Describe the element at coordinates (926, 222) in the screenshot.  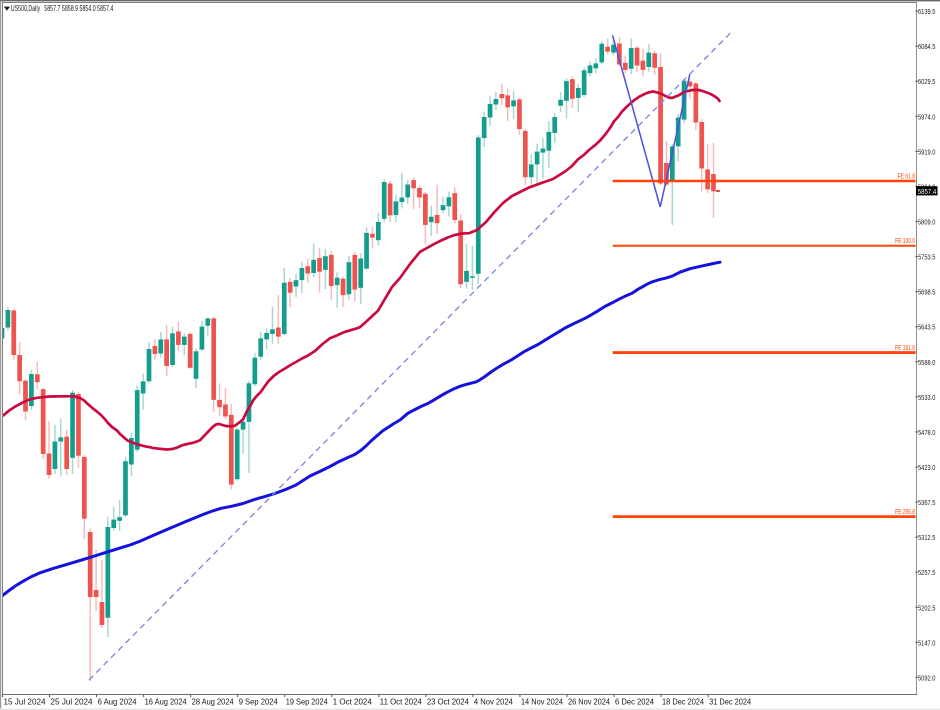
I see `svg-text: 5809.0` at that location.